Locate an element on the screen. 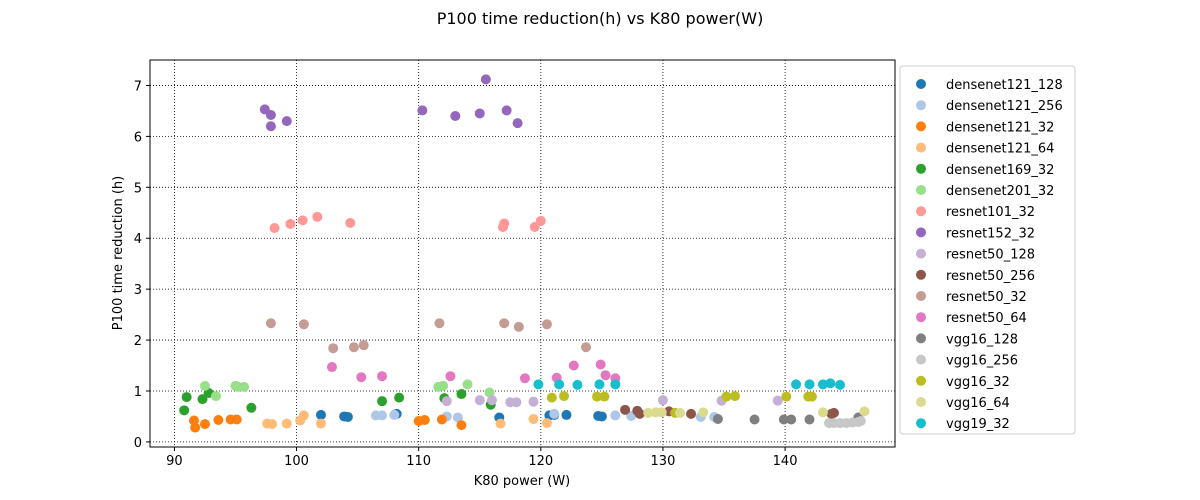 The width and height of the screenshot is (1200, 500). y-tick-label: 6 is located at coordinates (138, 137).